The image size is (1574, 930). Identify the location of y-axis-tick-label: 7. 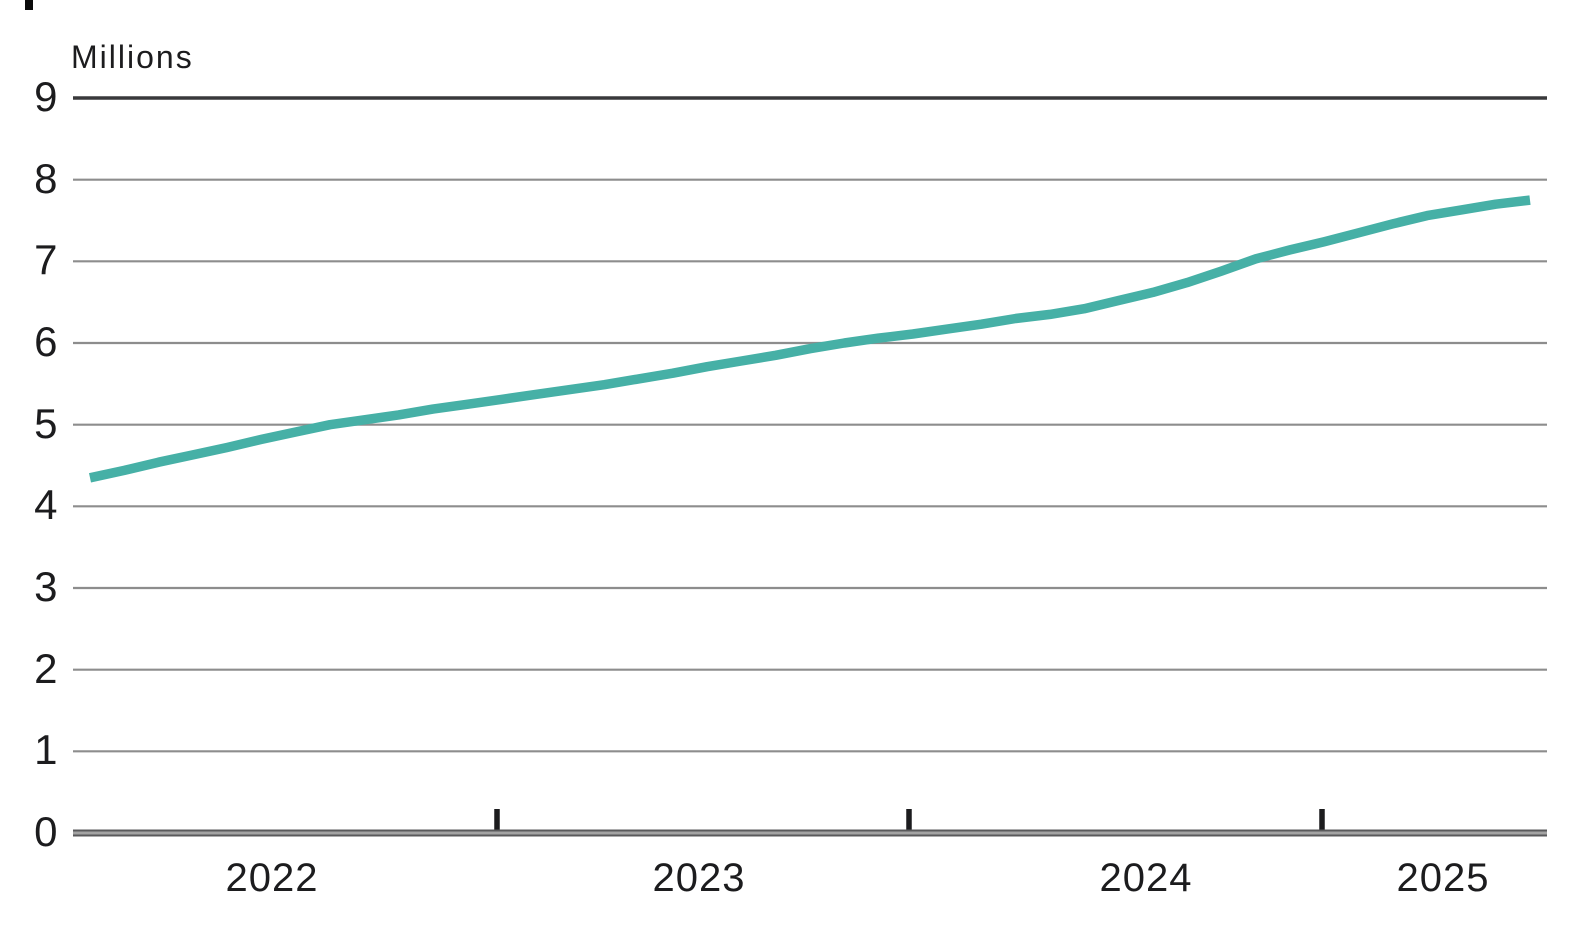
(46, 260).